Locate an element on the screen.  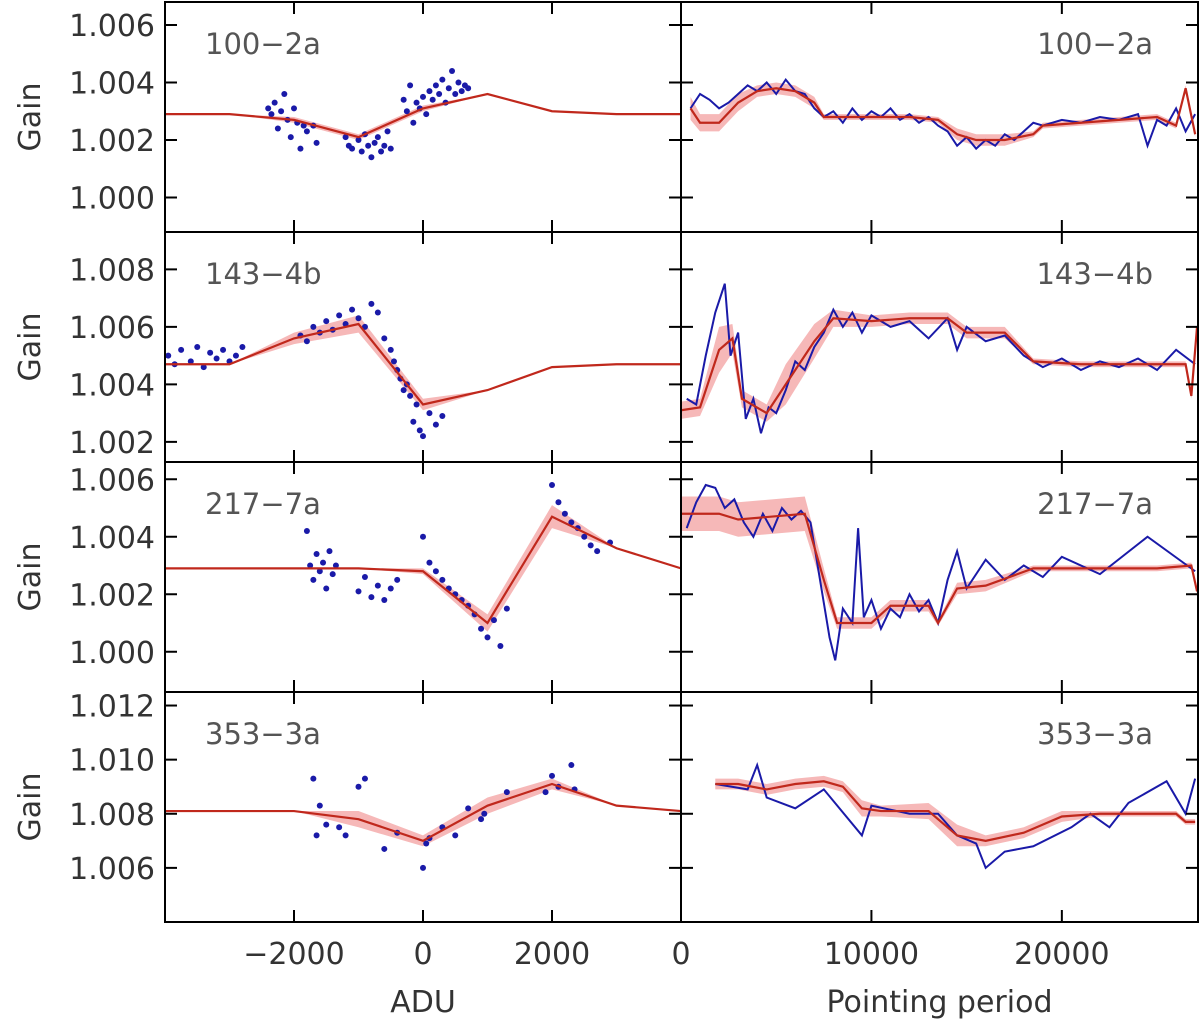
x-tick-label: 2000 is located at coordinates (552, 954).